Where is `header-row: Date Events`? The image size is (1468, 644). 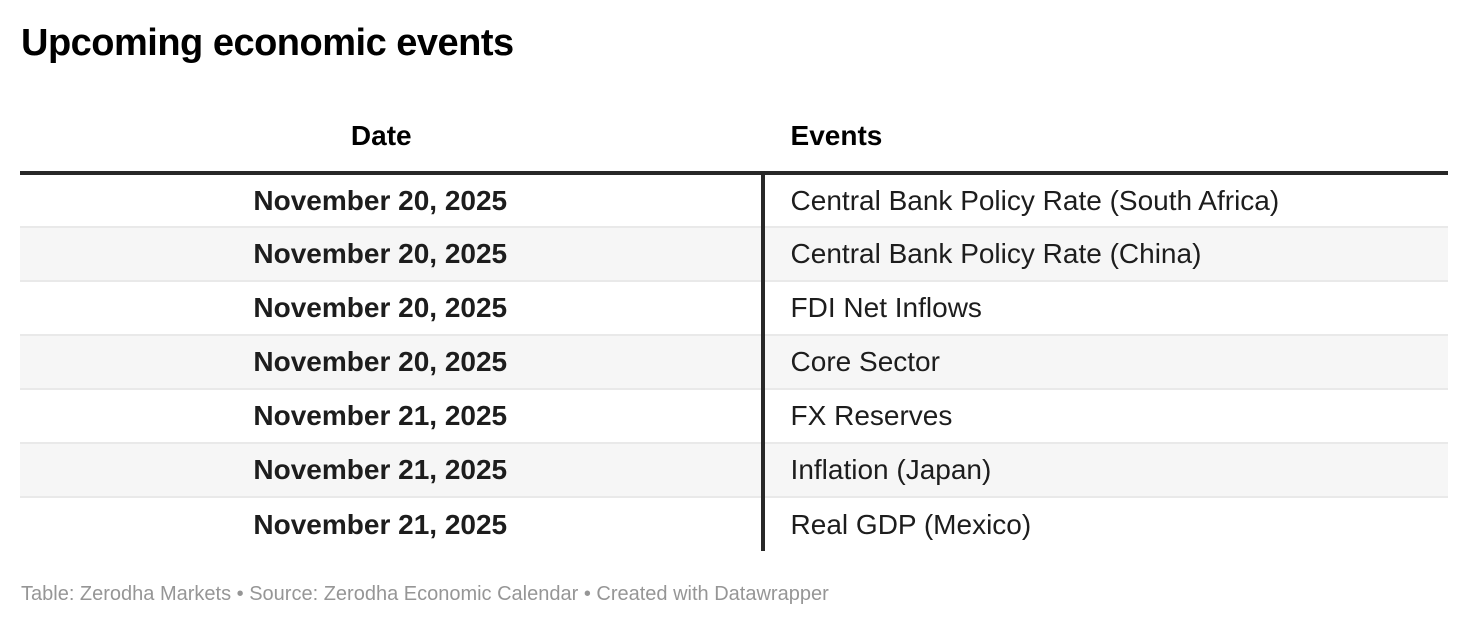 header-row: Date Events is located at coordinates (734, 137).